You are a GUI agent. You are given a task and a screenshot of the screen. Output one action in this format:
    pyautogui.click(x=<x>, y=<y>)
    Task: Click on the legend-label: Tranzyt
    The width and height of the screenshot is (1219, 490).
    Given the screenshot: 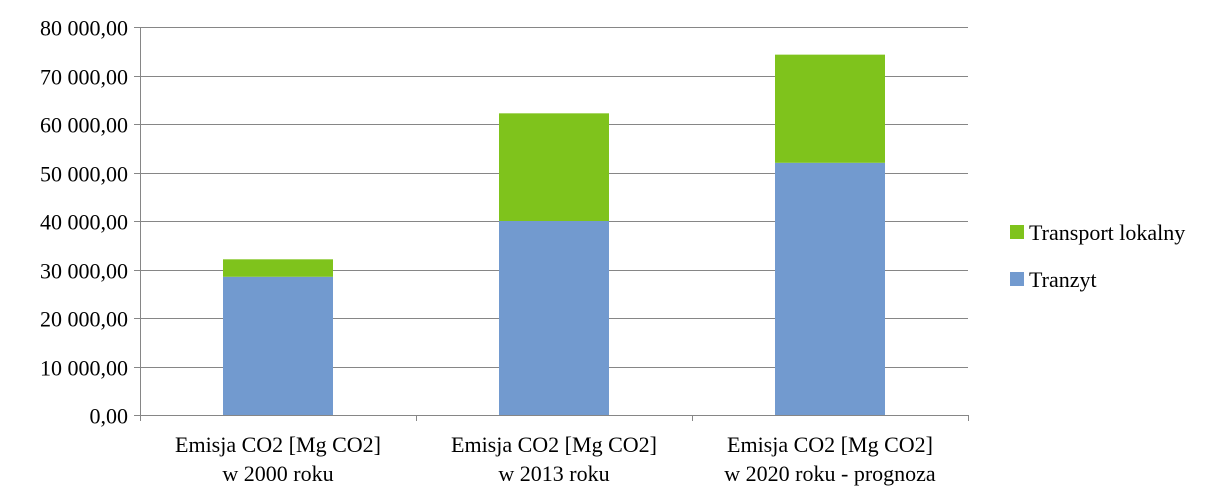 What is the action you would take?
    pyautogui.click(x=1063, y=279)
    